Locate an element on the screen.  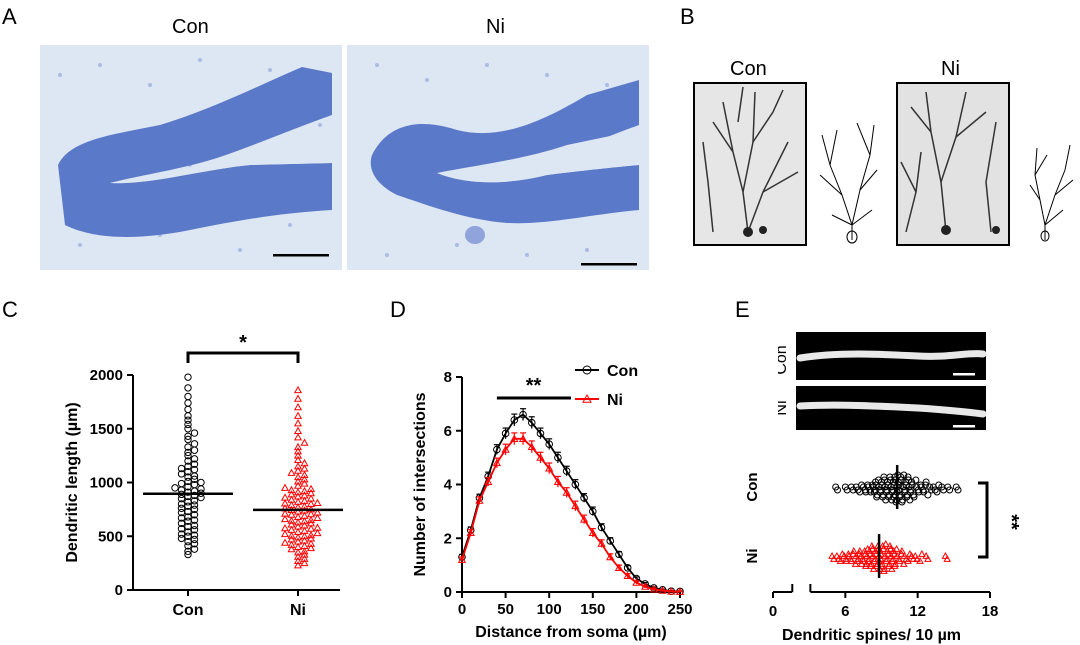
golgi-tracing-ni is located at coordinates (1051, 193).